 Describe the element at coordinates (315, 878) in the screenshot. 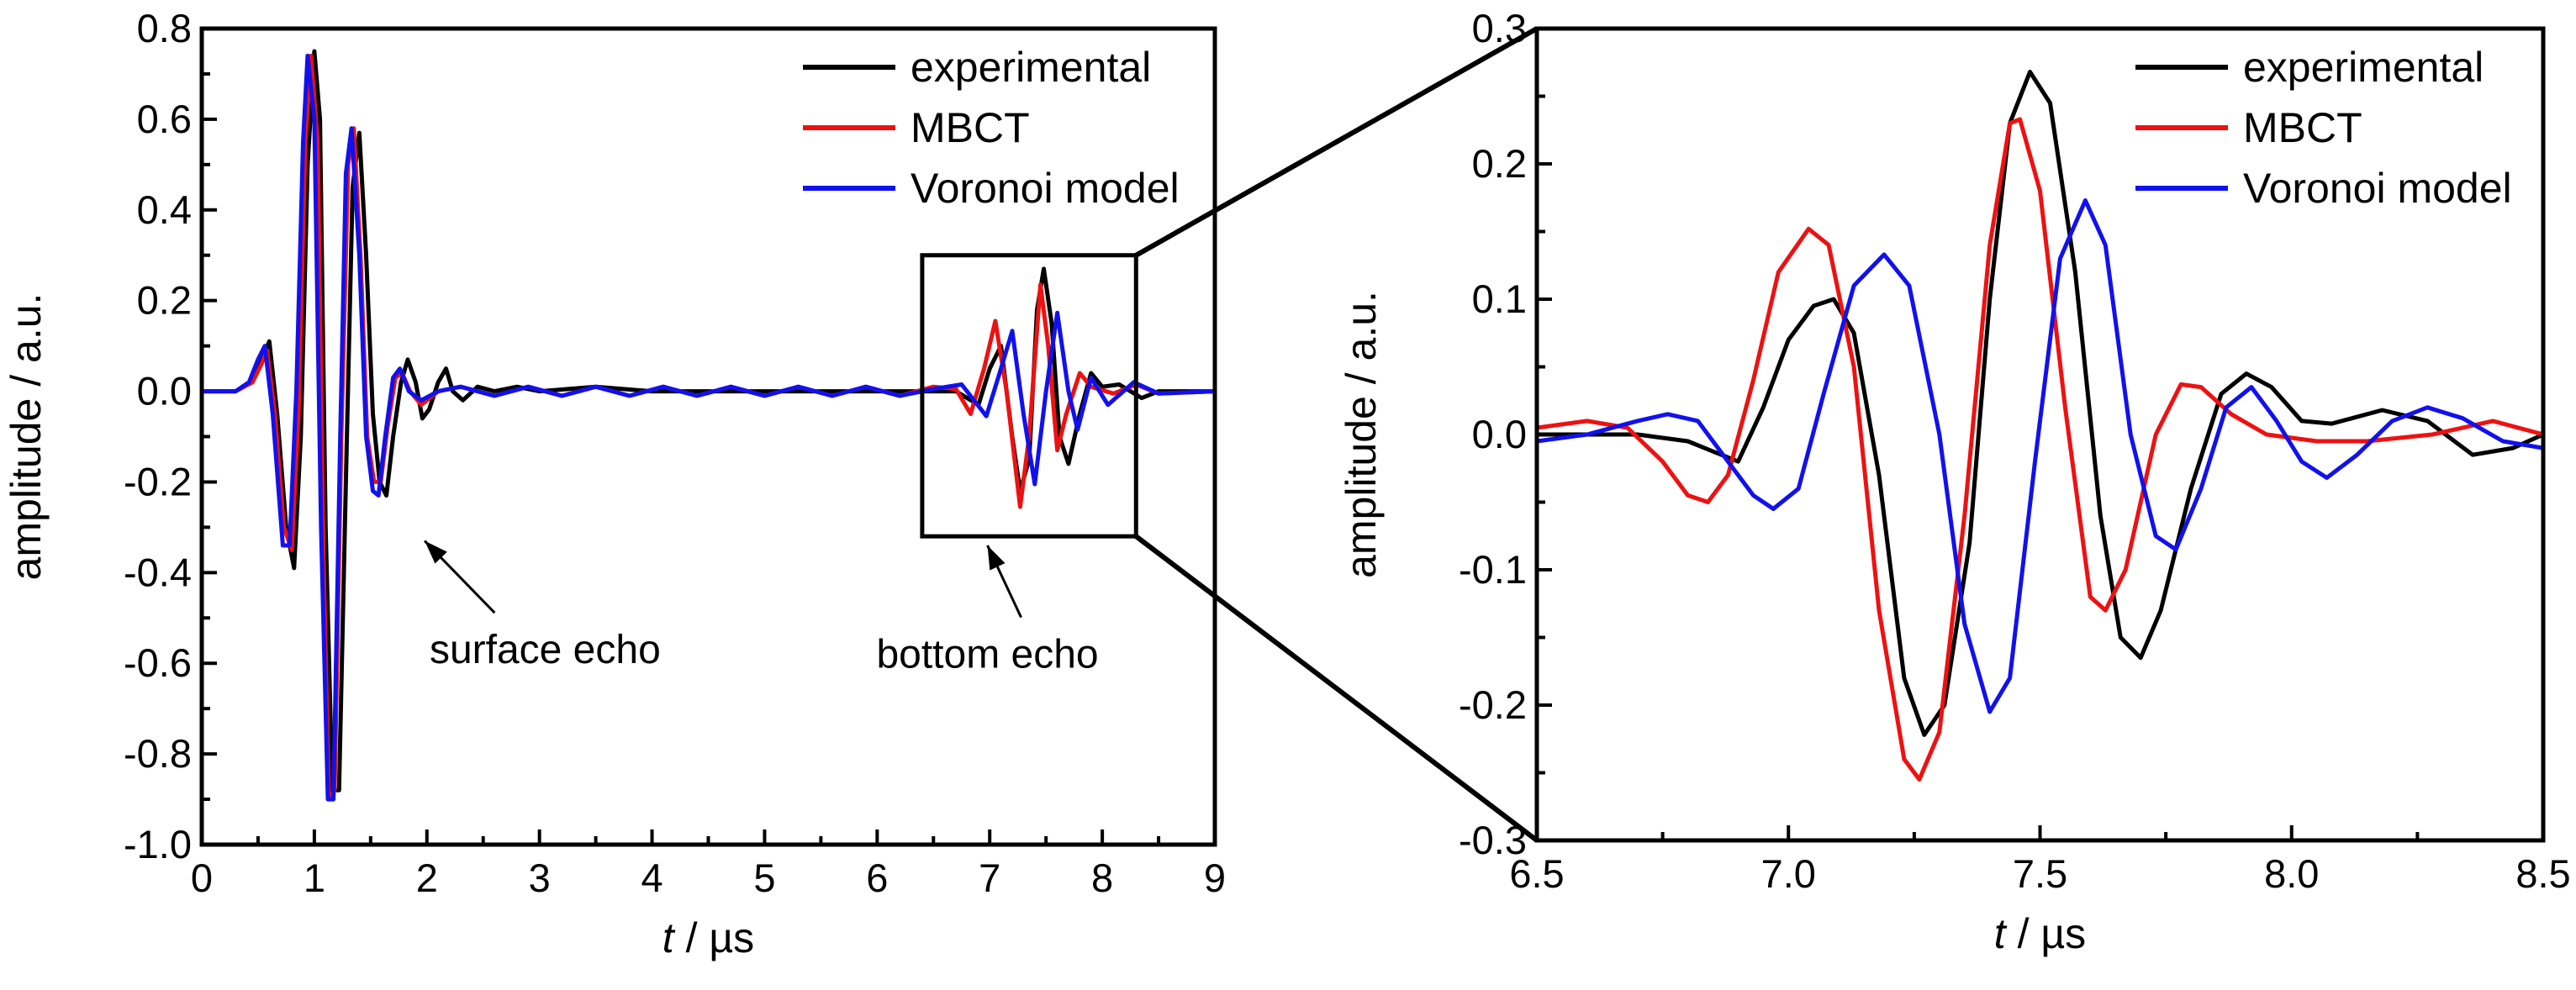

I see `x-tick-label: 1` at that location.